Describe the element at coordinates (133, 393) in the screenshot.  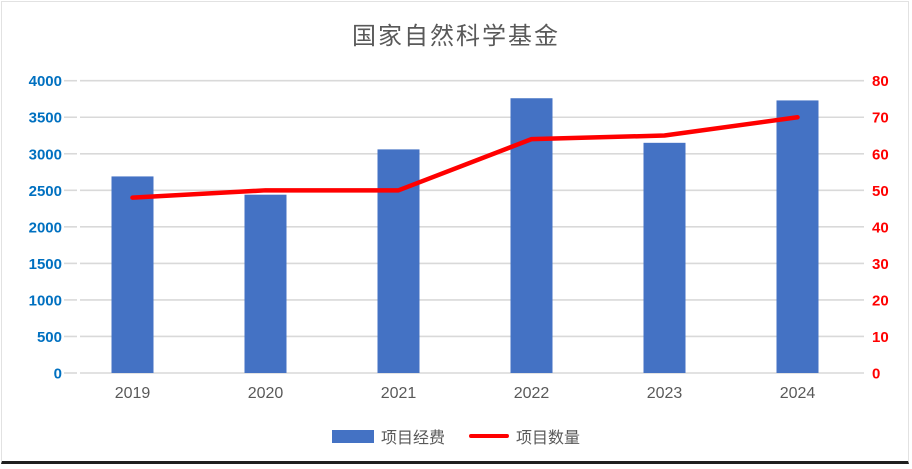
I see `x-axis-label-2019: 2019` at that location.